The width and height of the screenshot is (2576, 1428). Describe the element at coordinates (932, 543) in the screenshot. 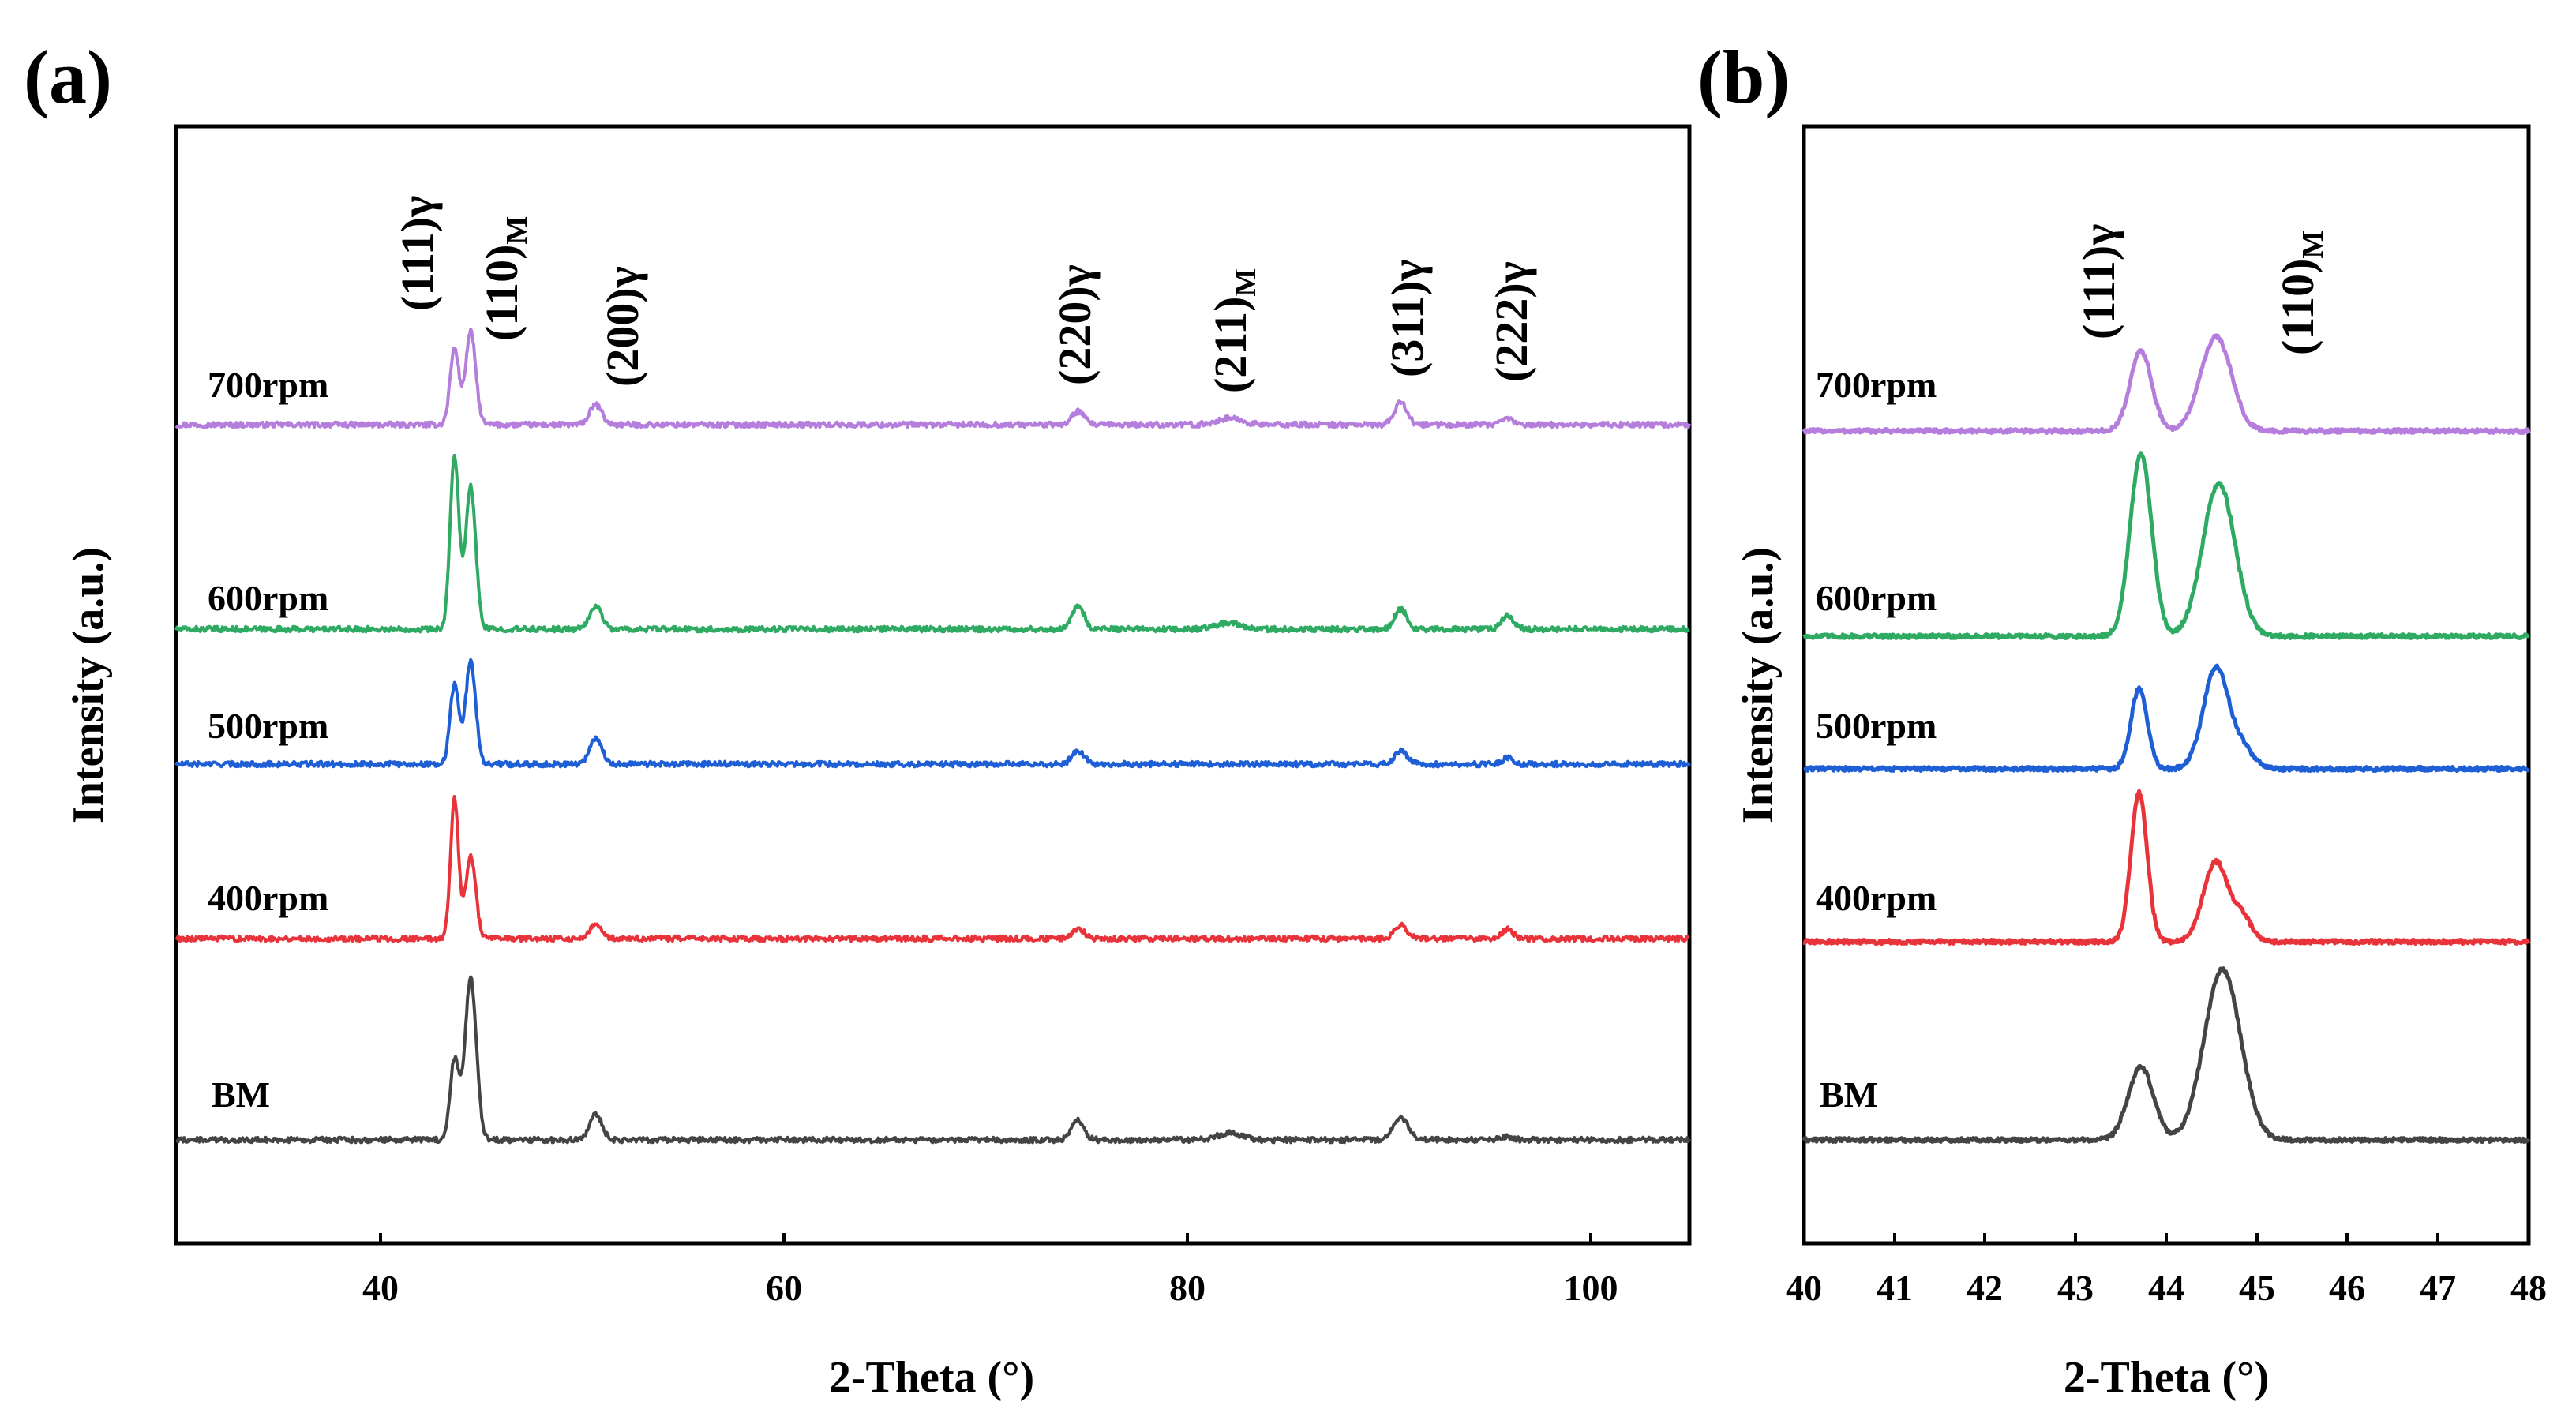

I see `panel-a-trace-600rpm` at that location.